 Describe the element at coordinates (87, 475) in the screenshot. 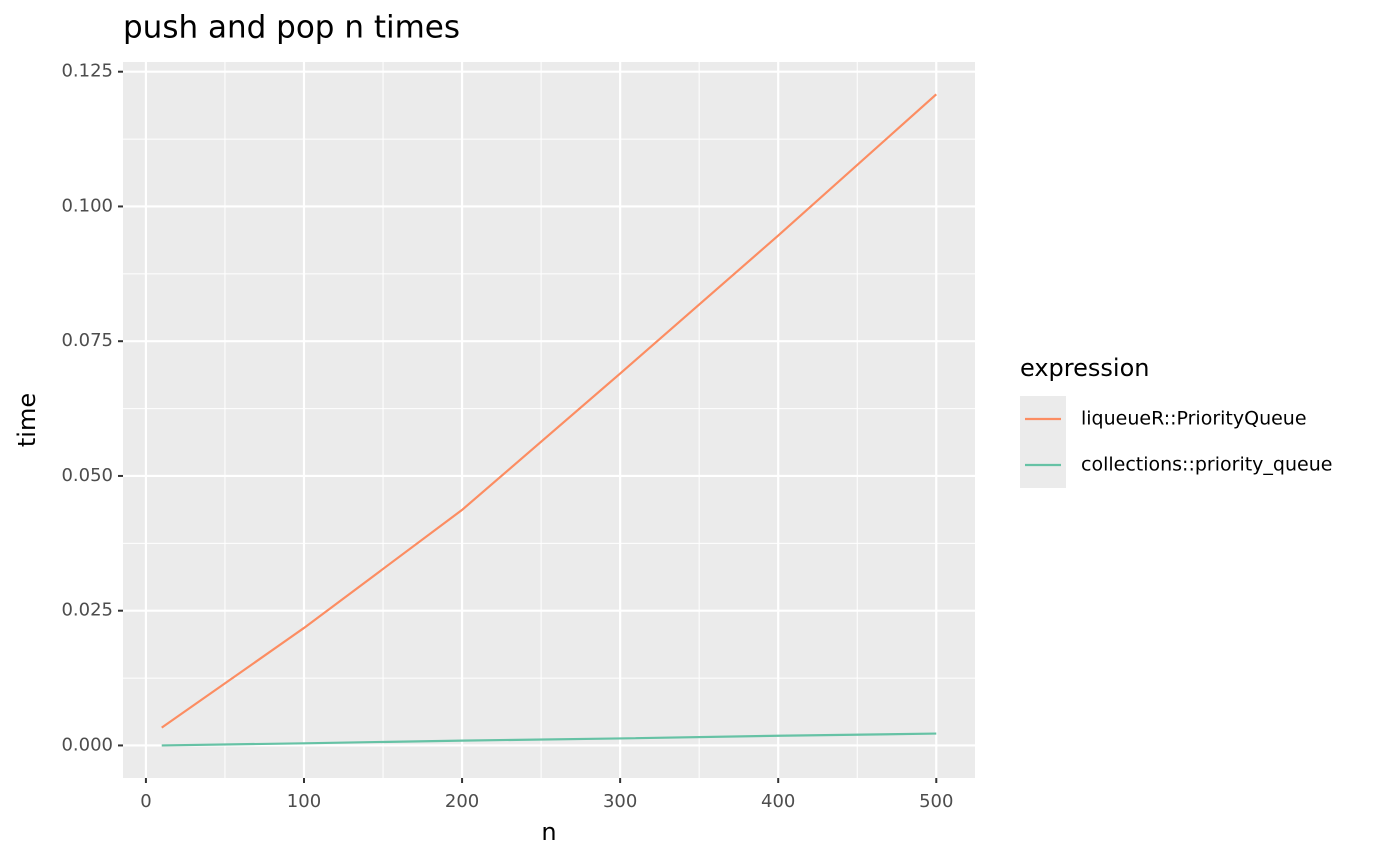

I see `y-tick-label: 0.050` at that location.